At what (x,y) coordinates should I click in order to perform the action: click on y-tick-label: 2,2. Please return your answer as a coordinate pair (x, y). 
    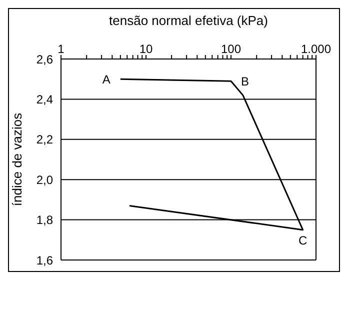
    Looking at the image, I should click on (45, 139).